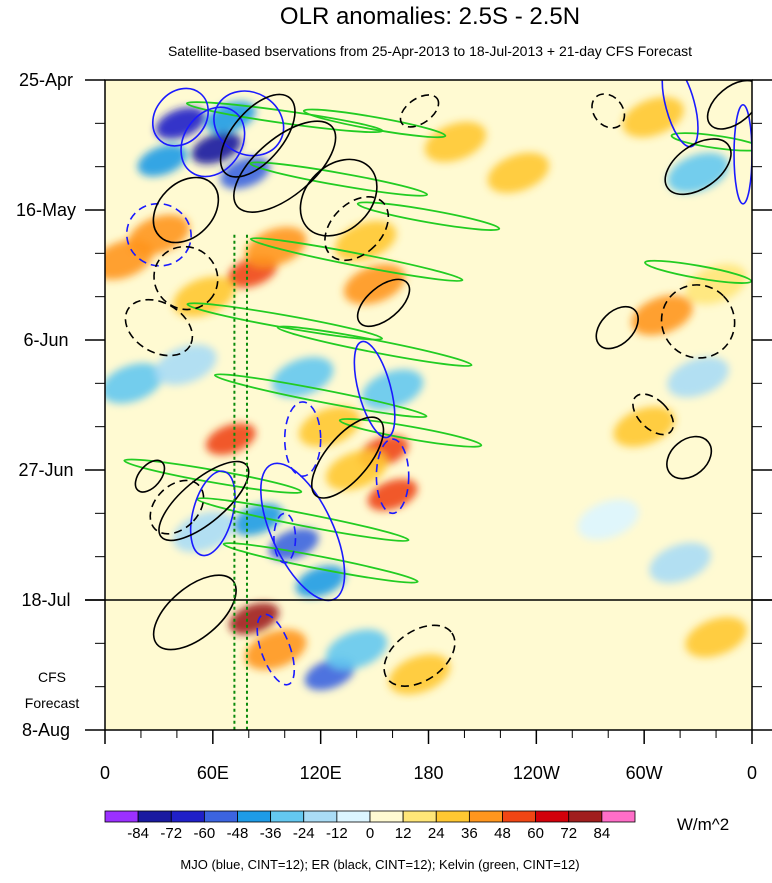 The width and height of the screenshot is (772, 883). What do you see at coordinates (568, 833) in the screenshot?
I see `colorbar-label-13: 72` at bounding box center [568, 833].